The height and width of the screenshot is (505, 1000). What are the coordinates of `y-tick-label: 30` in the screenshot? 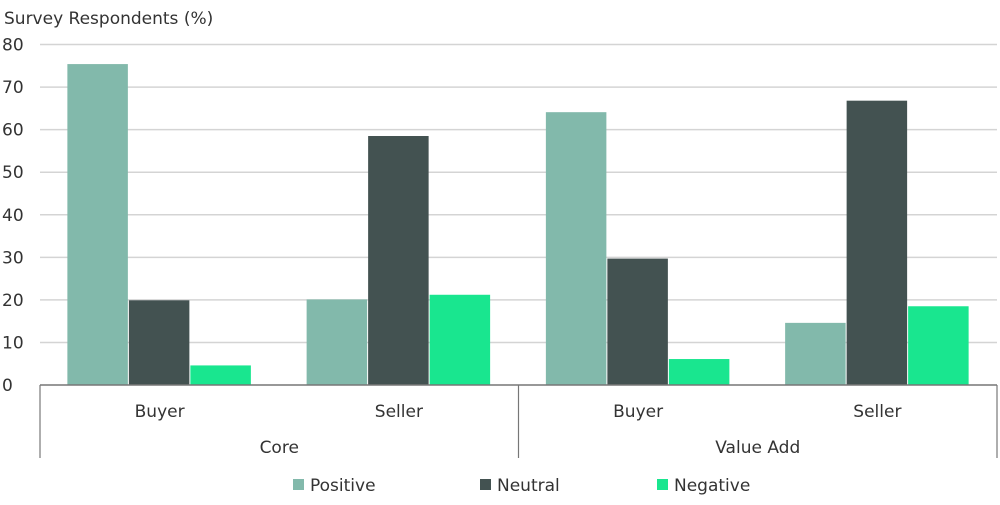 It's located at (13, 258).